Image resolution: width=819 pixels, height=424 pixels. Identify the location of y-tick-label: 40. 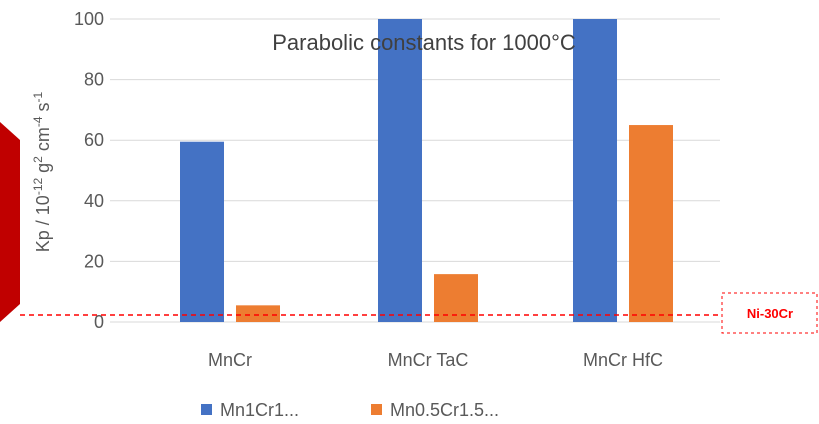
(94, 201).